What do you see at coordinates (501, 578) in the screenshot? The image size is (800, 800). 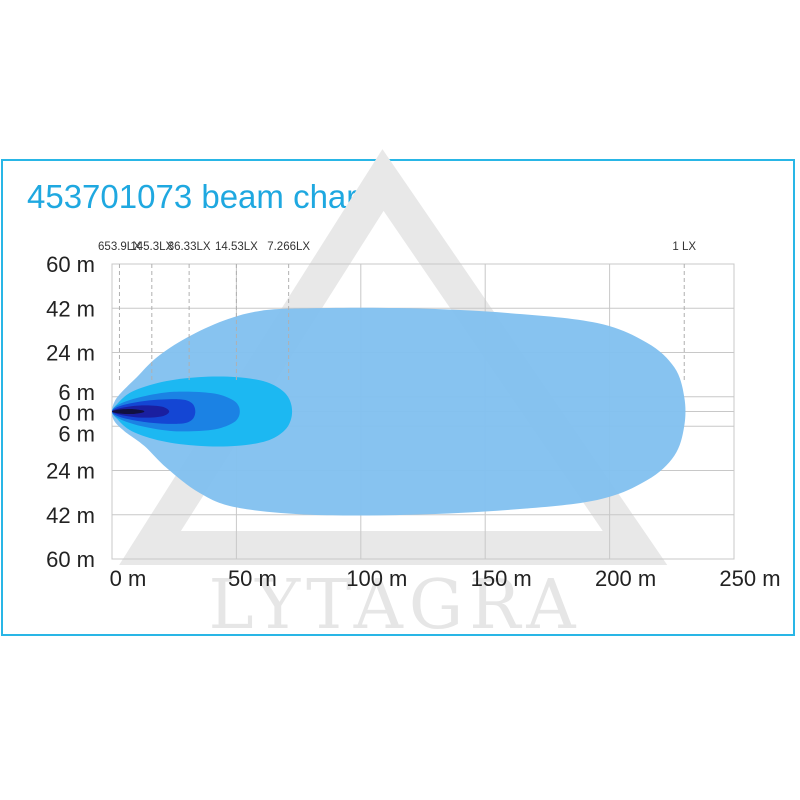 I see `x-tick-label: 150 m` at bounding box center [501, 578].